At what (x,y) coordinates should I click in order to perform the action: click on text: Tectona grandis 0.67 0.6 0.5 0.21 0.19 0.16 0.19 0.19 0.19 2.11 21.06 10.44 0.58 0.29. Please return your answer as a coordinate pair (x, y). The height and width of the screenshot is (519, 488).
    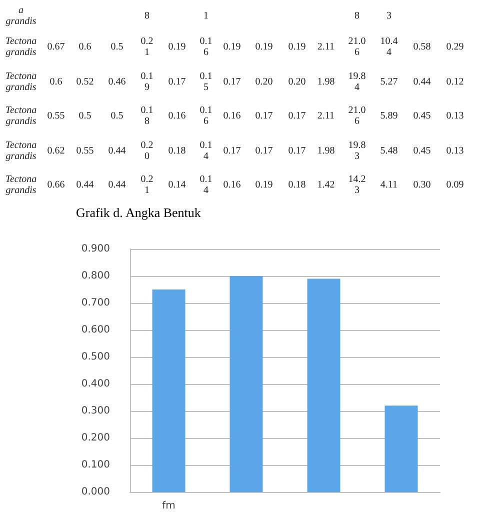
    Looking at the image, I should click on (234, 47).